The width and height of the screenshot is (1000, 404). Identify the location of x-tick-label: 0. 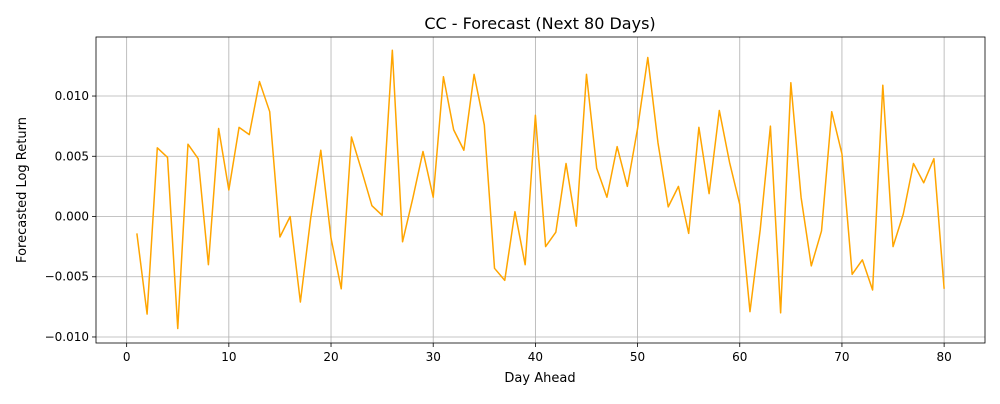
(127, 357).